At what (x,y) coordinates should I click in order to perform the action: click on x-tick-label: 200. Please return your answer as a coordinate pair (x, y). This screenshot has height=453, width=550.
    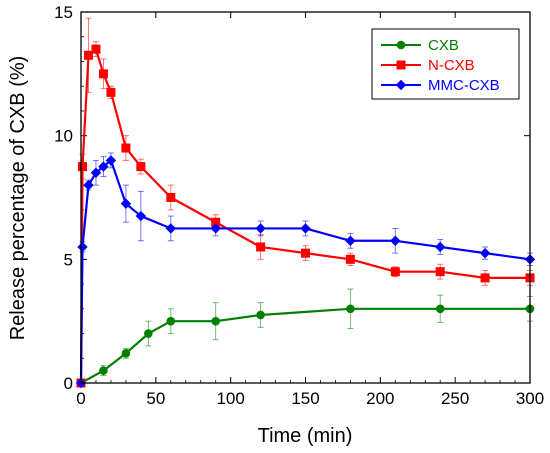
    Looking at the image, I should click on (380, 398).